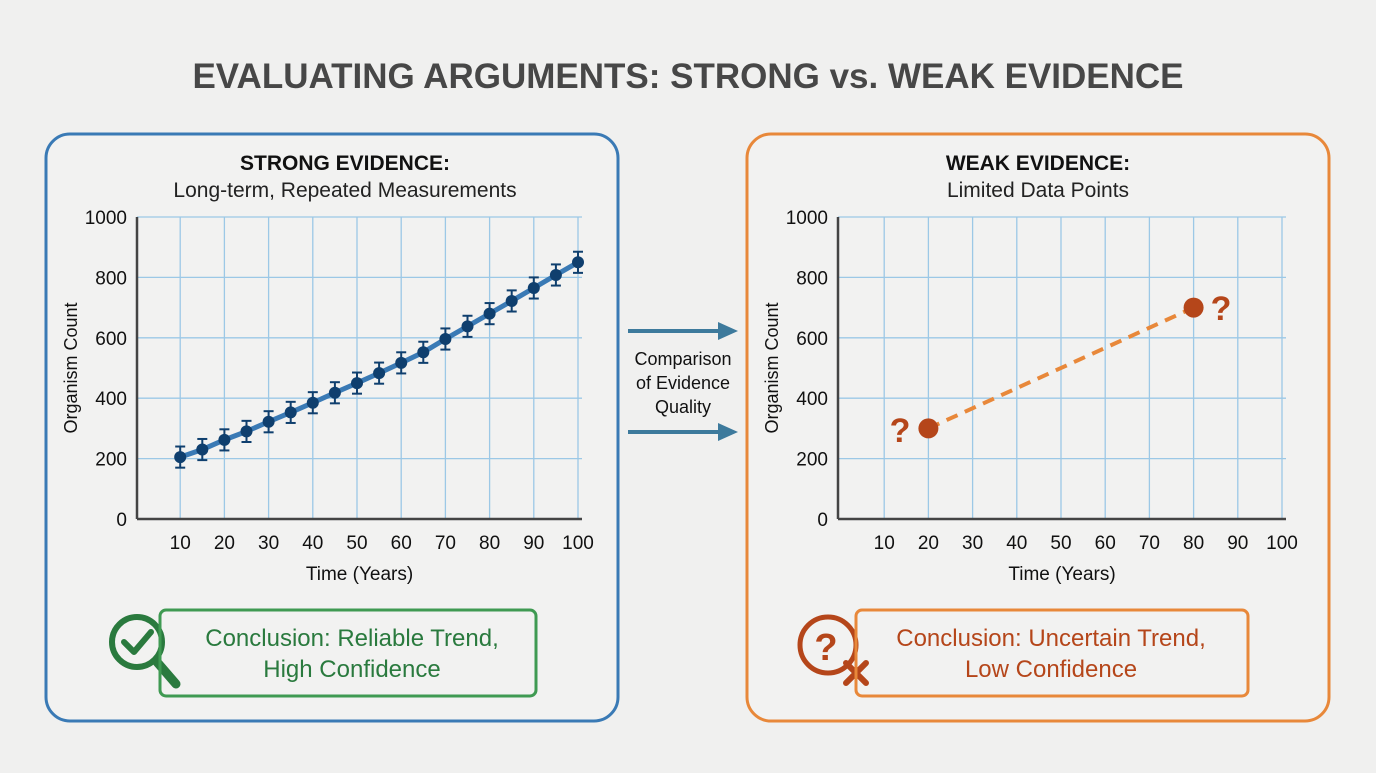 The width and height of the screenshot is (1376, 773). I want to click on comparison-label-line3: Quality, so click(683, 407).